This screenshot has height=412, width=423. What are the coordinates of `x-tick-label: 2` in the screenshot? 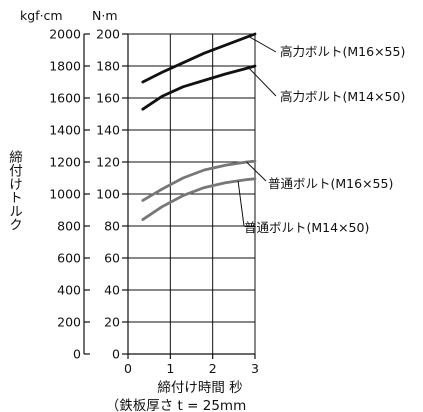 It's located at (213, 368).